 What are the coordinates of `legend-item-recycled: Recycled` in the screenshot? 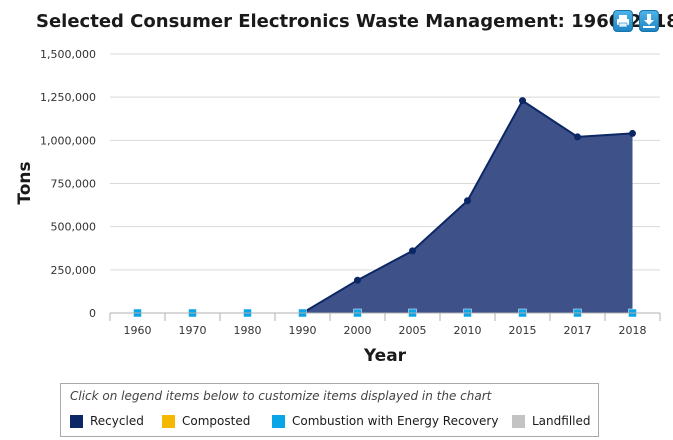 It's located at (107, 421).